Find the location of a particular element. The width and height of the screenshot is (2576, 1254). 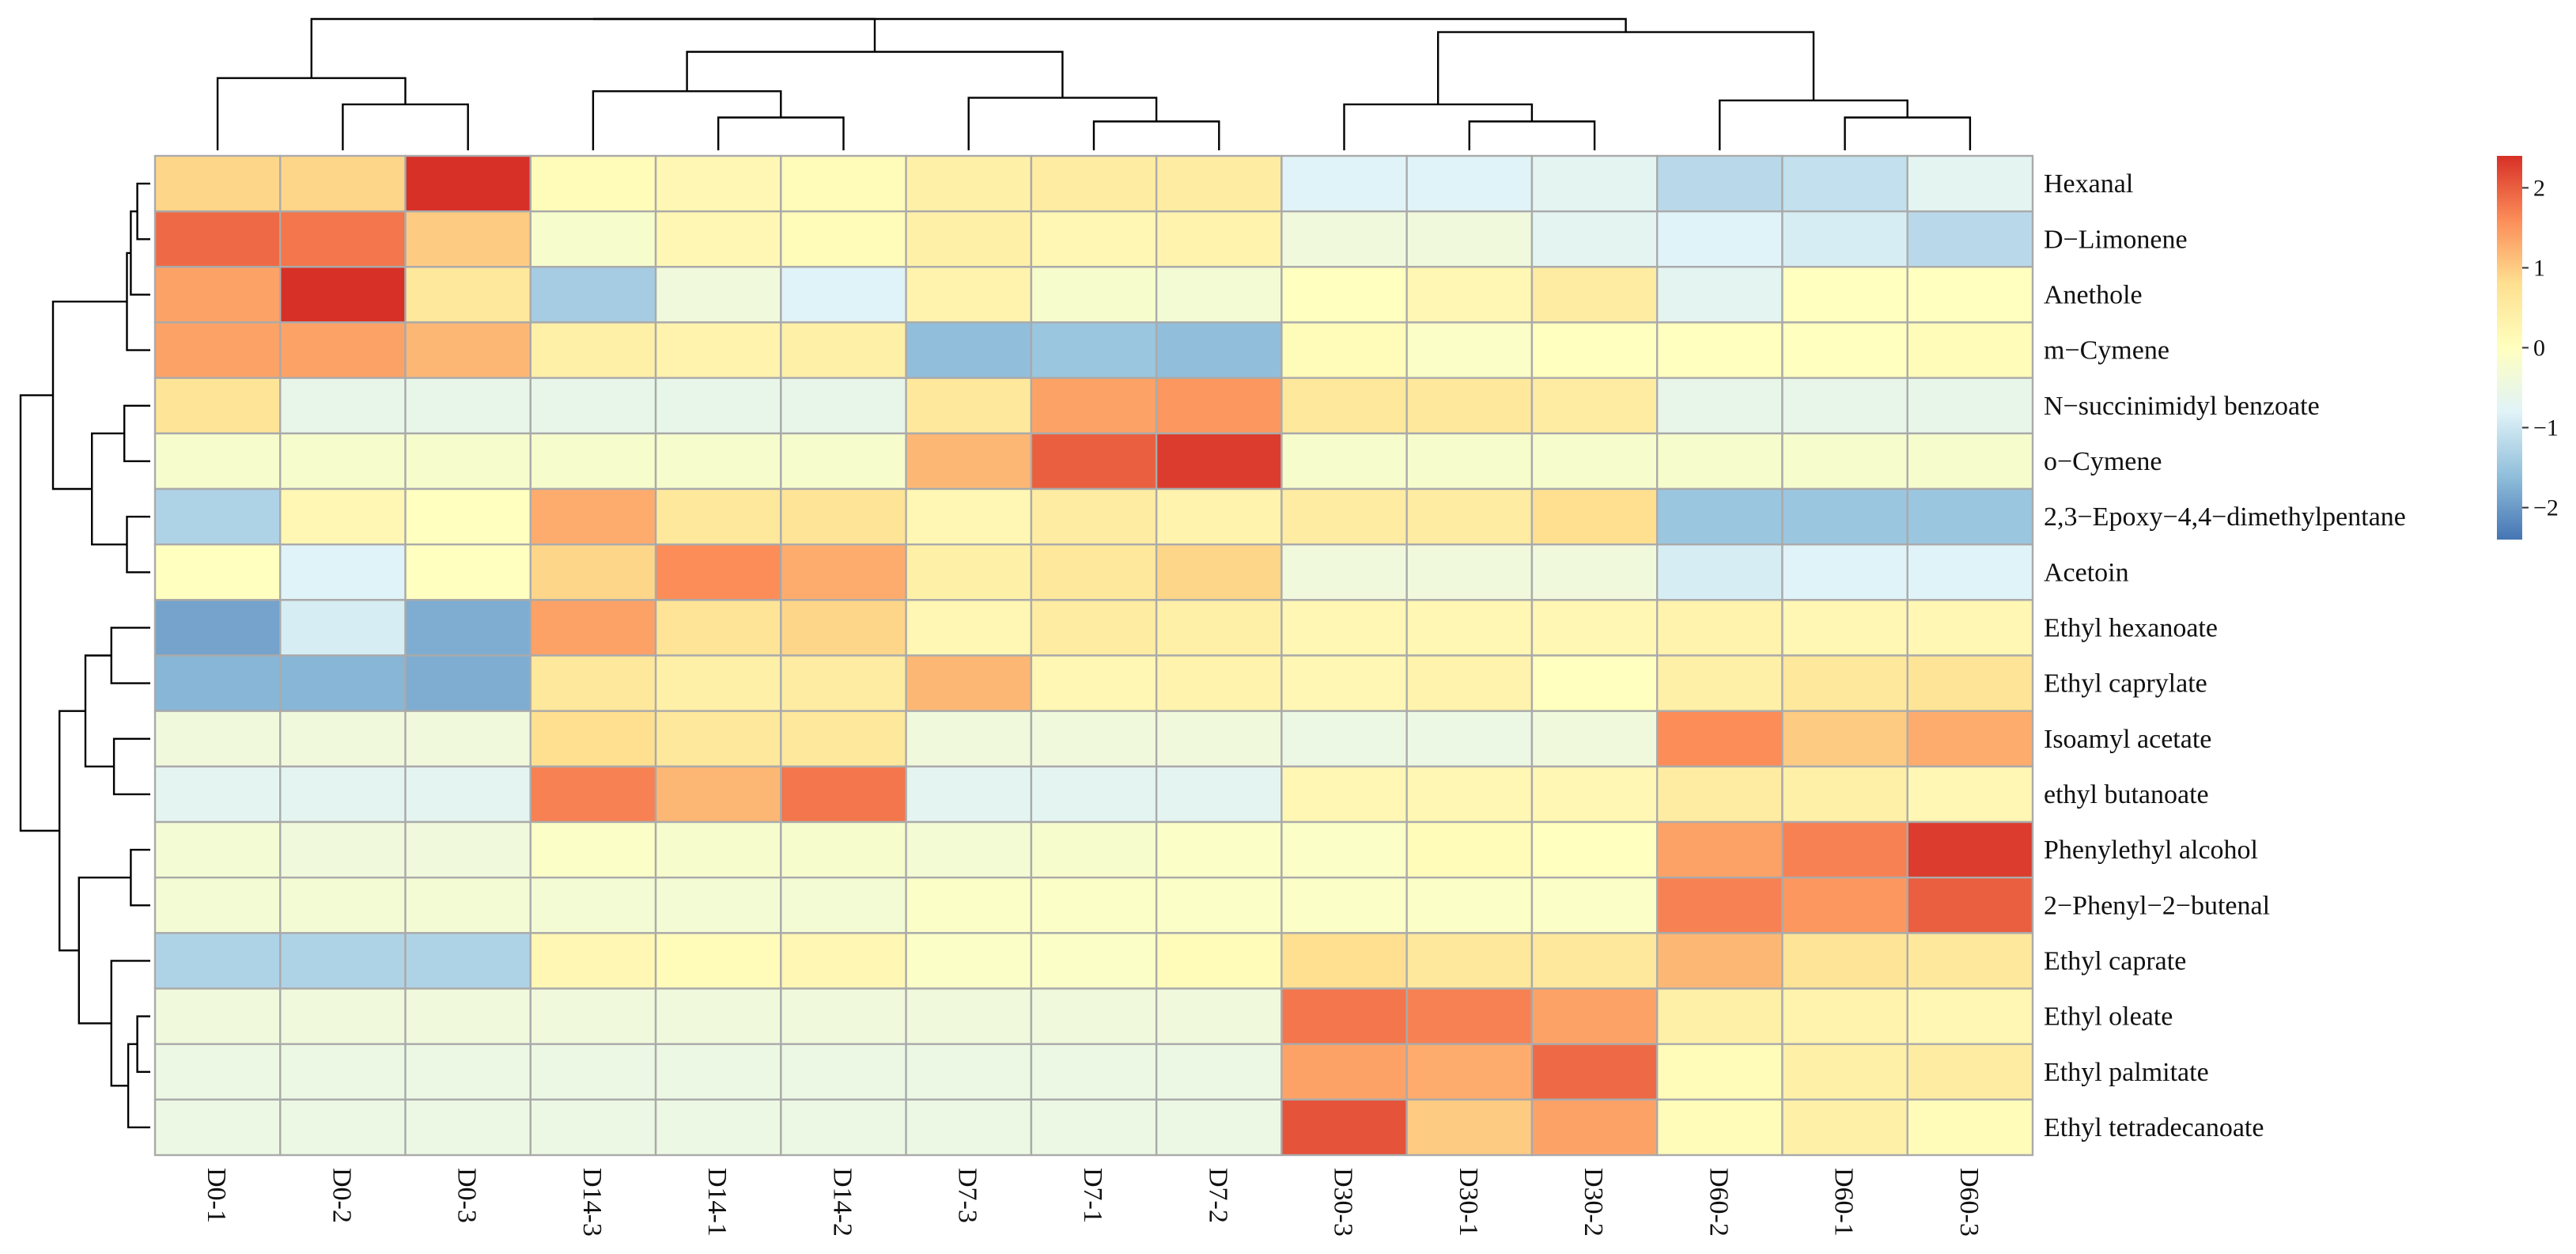

row-label: Ethyl caprate is located at coordinates (2115, 961).